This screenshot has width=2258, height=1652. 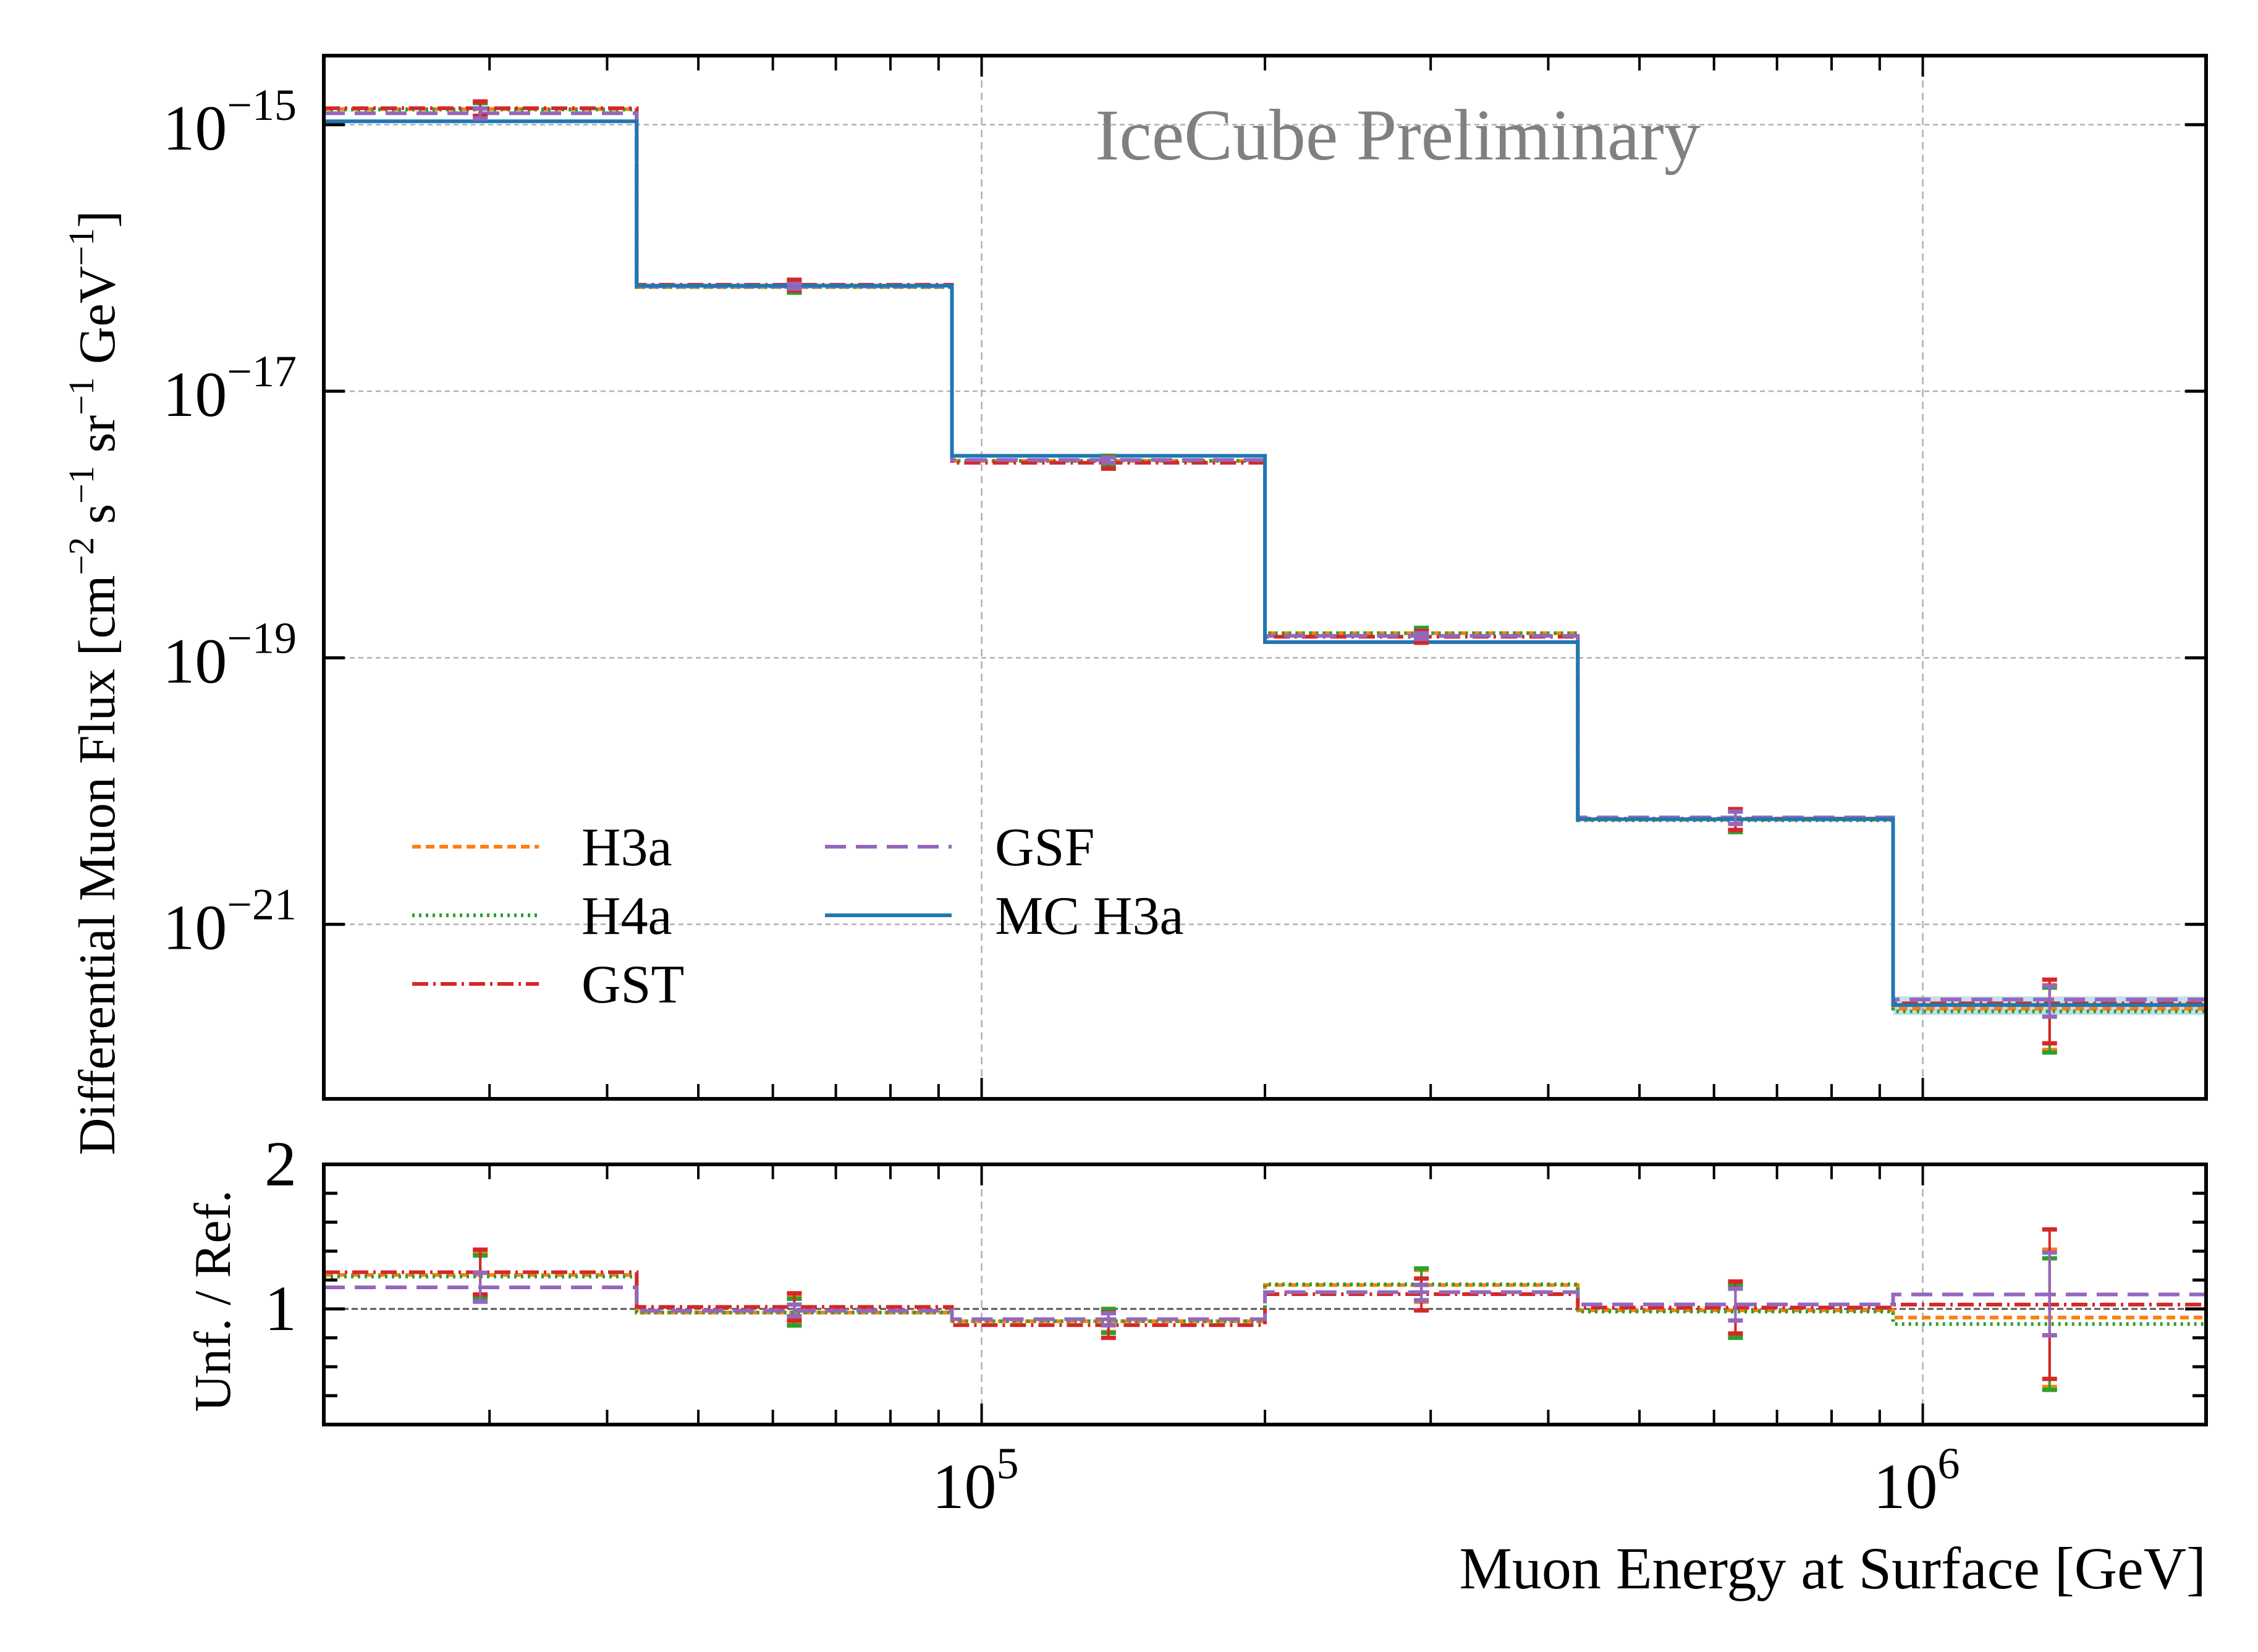 I want to click on ylabel-suffix: ], so click(x=97, y=219).